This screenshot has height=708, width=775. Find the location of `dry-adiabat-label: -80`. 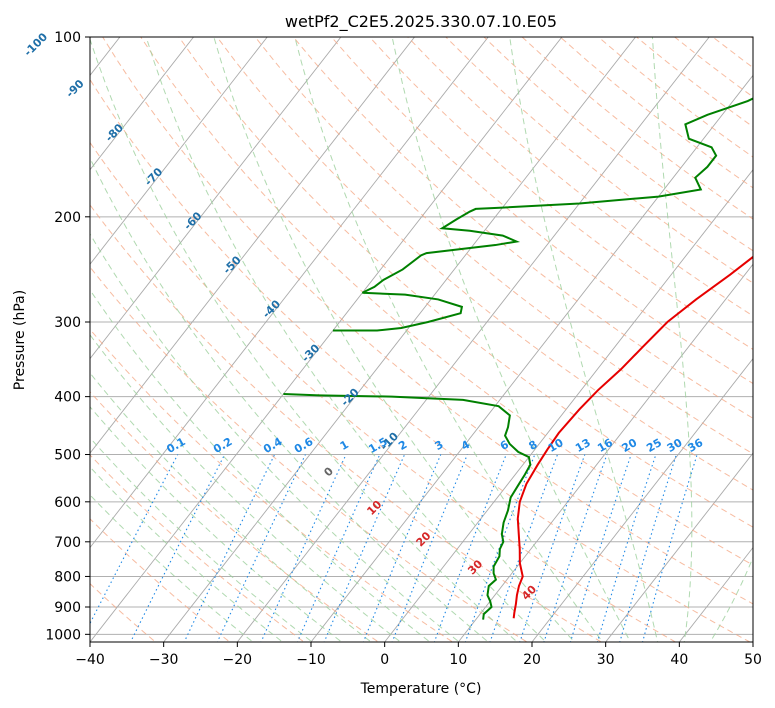

dry-adiabat-label: -80 is located at coordinates (114, 132).